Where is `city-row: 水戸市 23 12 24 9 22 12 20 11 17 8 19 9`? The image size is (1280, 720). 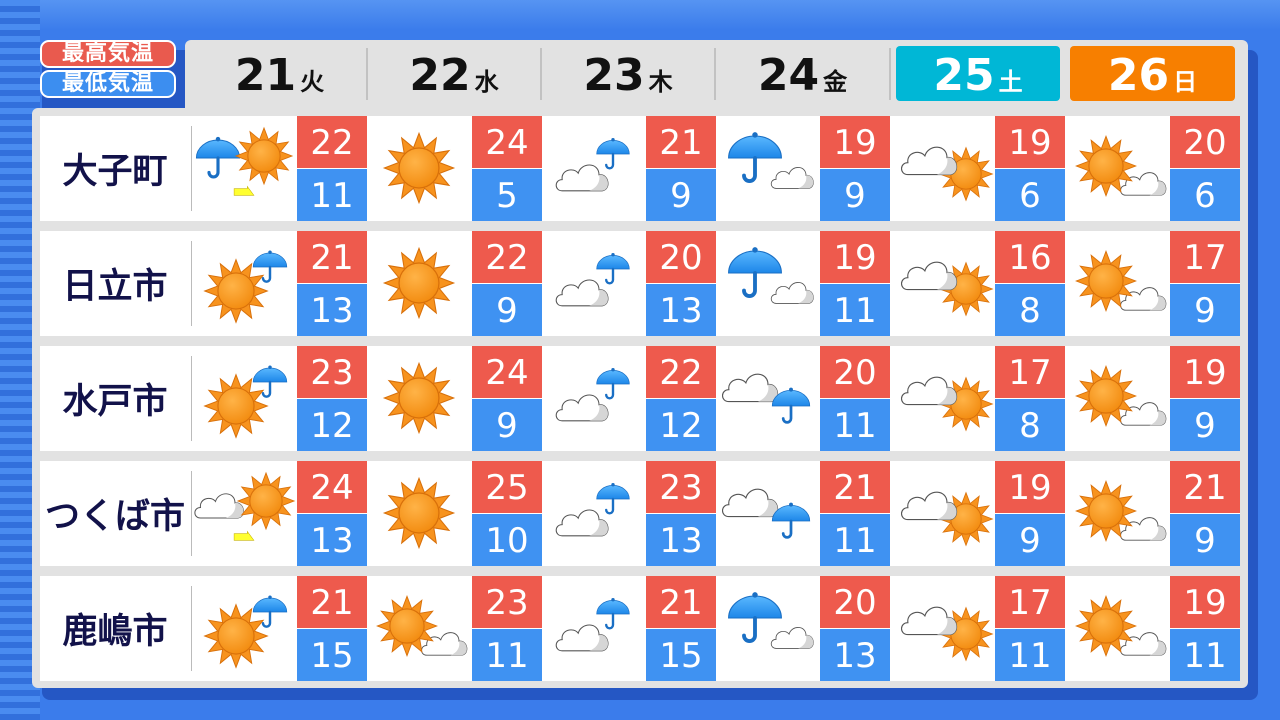
city-row: 水戸市 23 12 24 9 22 12 20 11 17 8 19 9 is located at coordinates (640, 398).